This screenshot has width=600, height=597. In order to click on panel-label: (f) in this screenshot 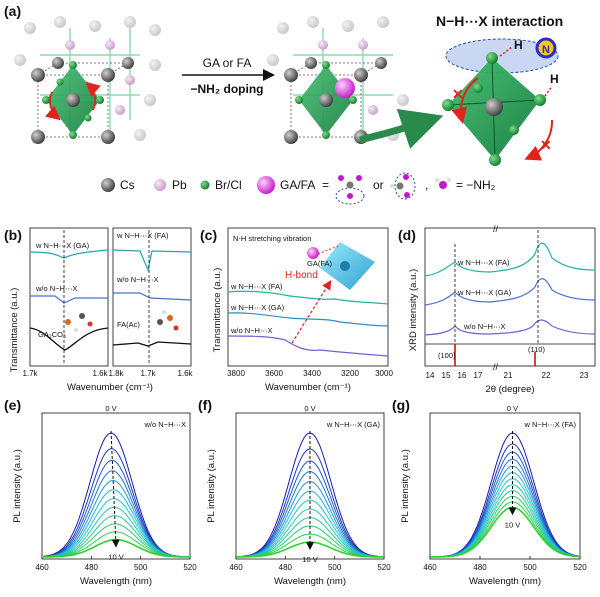, I will do `click(205, 405)`.